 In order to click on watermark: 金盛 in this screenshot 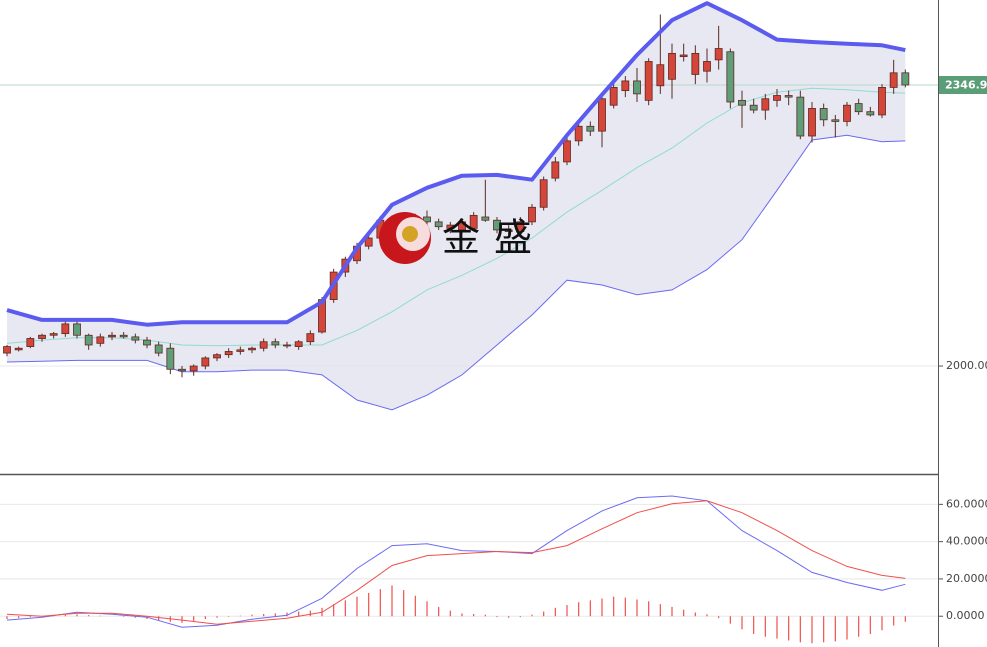, I will do `click(462, 238)`.